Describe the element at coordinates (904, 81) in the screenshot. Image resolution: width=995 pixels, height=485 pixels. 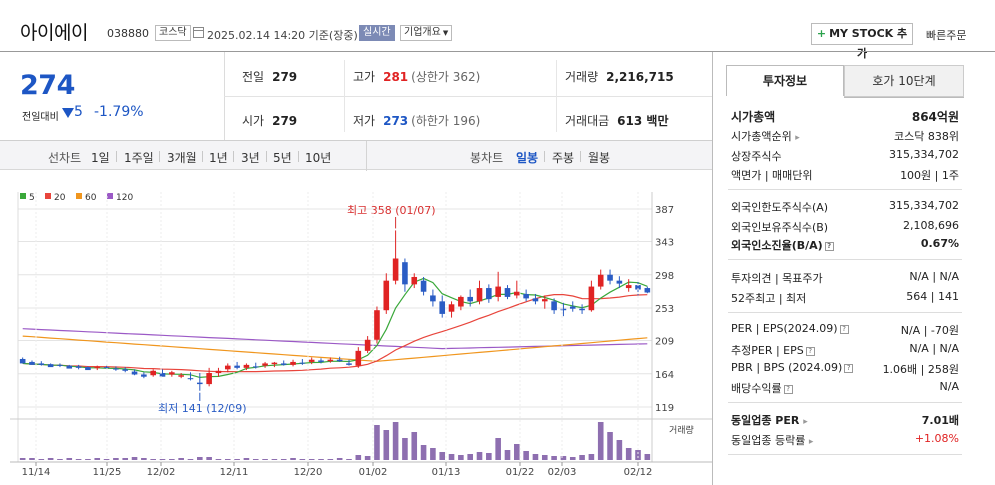
I see `tab-orderbook: 호가 10단계` at that location.